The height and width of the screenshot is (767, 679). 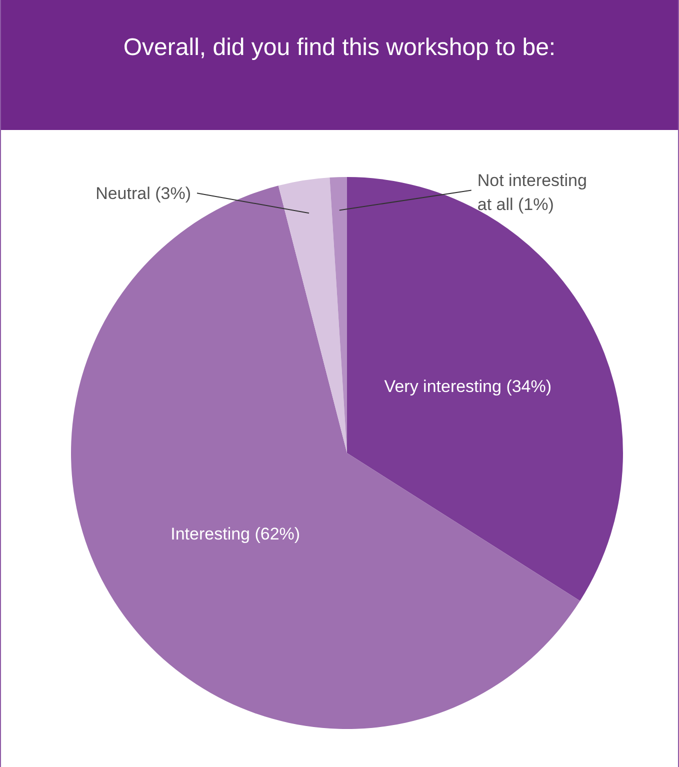 What do you see at coordinates (532, 192) in the screenshot?
I see `slice-label: Not interesting at all (1%)` at bounding box center [532, 192].